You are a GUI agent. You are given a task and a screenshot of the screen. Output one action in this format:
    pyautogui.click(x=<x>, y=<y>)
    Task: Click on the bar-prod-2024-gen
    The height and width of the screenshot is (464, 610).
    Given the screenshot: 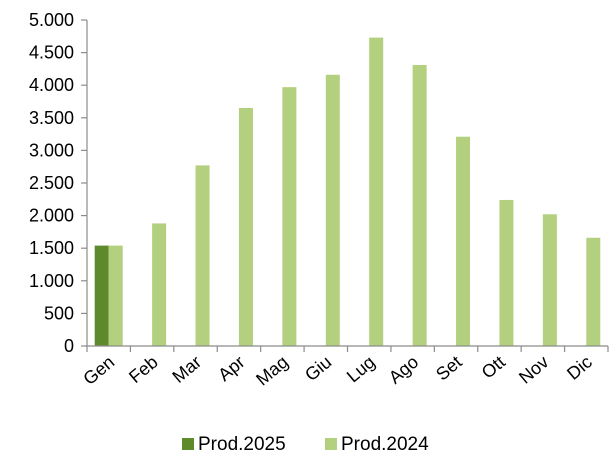 What is the action you would take?
    pyautogui.click(x=115, y=295)
    